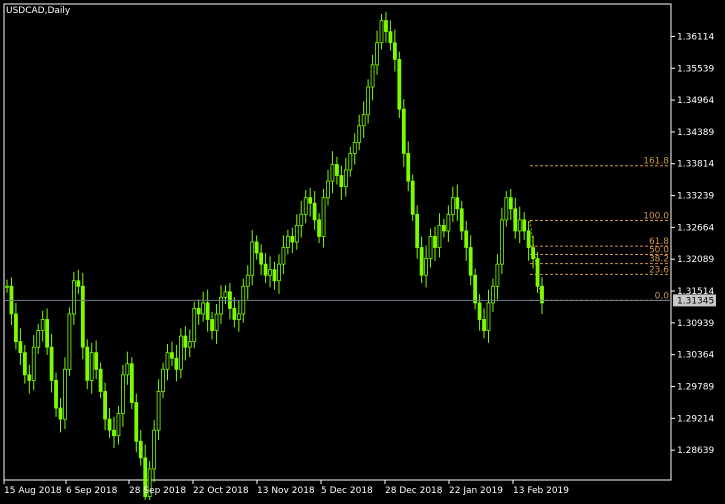 This screenshot has width=725, height=504. I want to click on y-tick-label: 1.35539, so click(695, 69).